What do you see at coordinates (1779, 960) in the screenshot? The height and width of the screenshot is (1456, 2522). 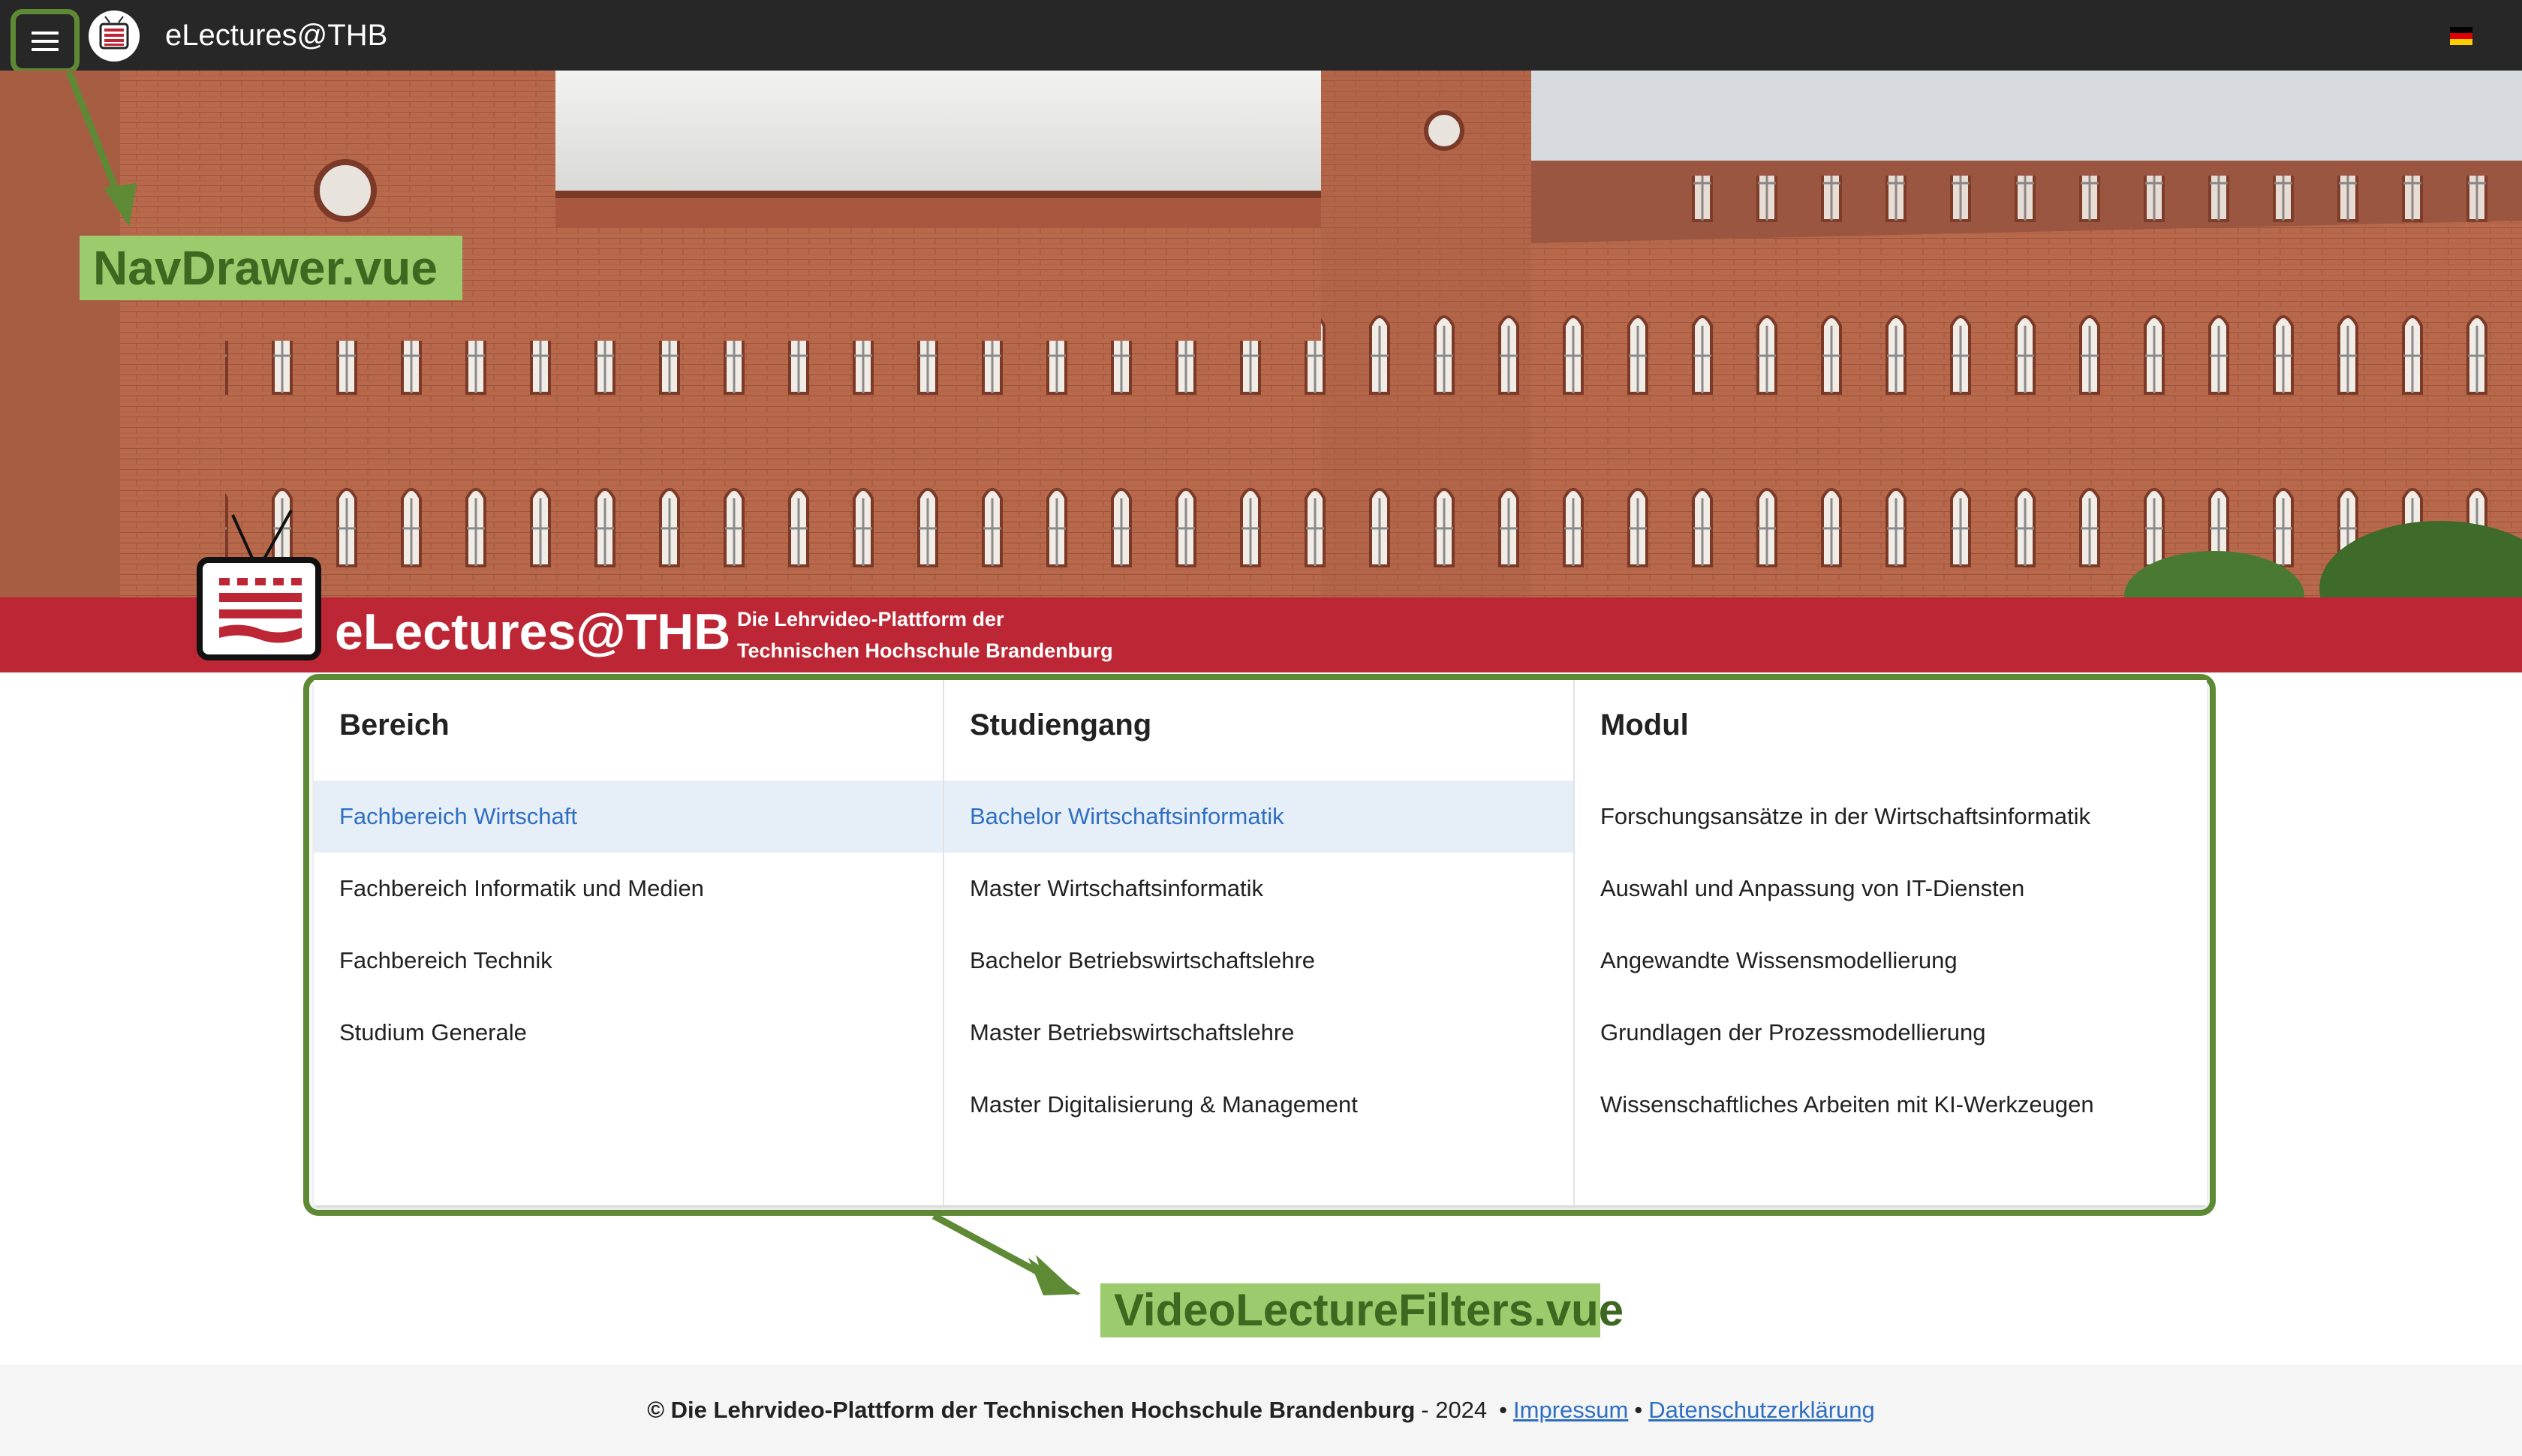 I see `list-item-wissensmodellierung: Angewandte Wissensmodellierung` at bounding box center [1779, 960].